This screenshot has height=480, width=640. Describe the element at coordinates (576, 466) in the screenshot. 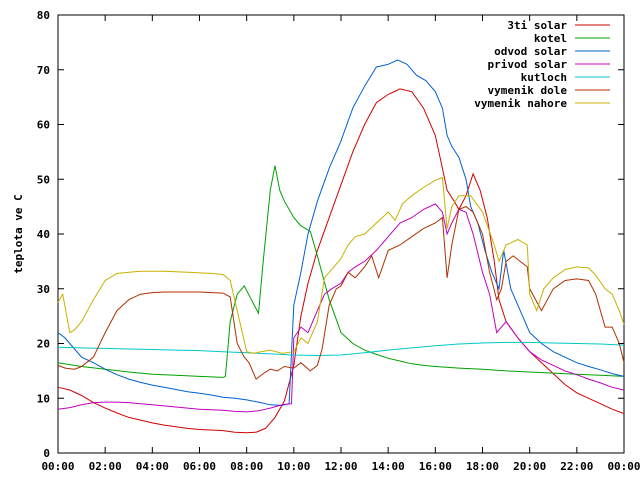

I see `x-tick-label: 22:00` at that location.